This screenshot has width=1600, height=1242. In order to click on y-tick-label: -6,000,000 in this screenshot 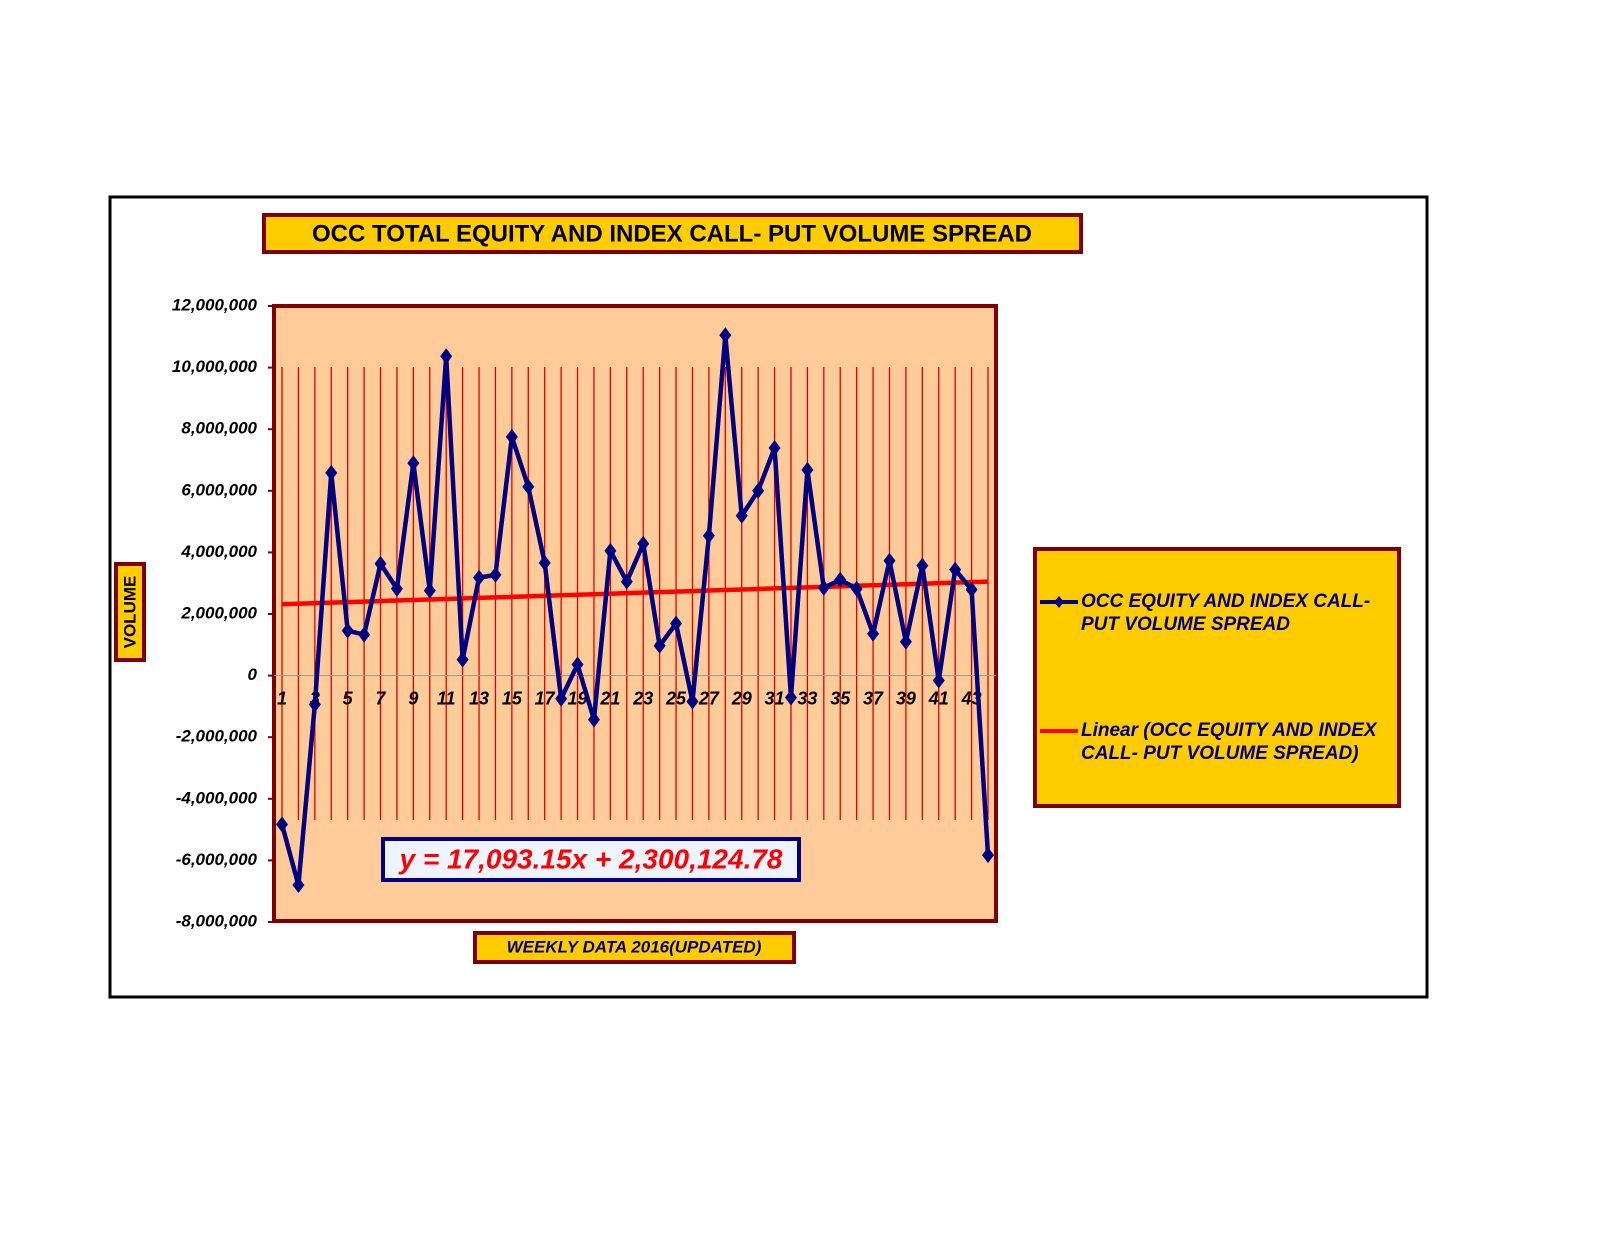, I will do `click(217, 859)`.